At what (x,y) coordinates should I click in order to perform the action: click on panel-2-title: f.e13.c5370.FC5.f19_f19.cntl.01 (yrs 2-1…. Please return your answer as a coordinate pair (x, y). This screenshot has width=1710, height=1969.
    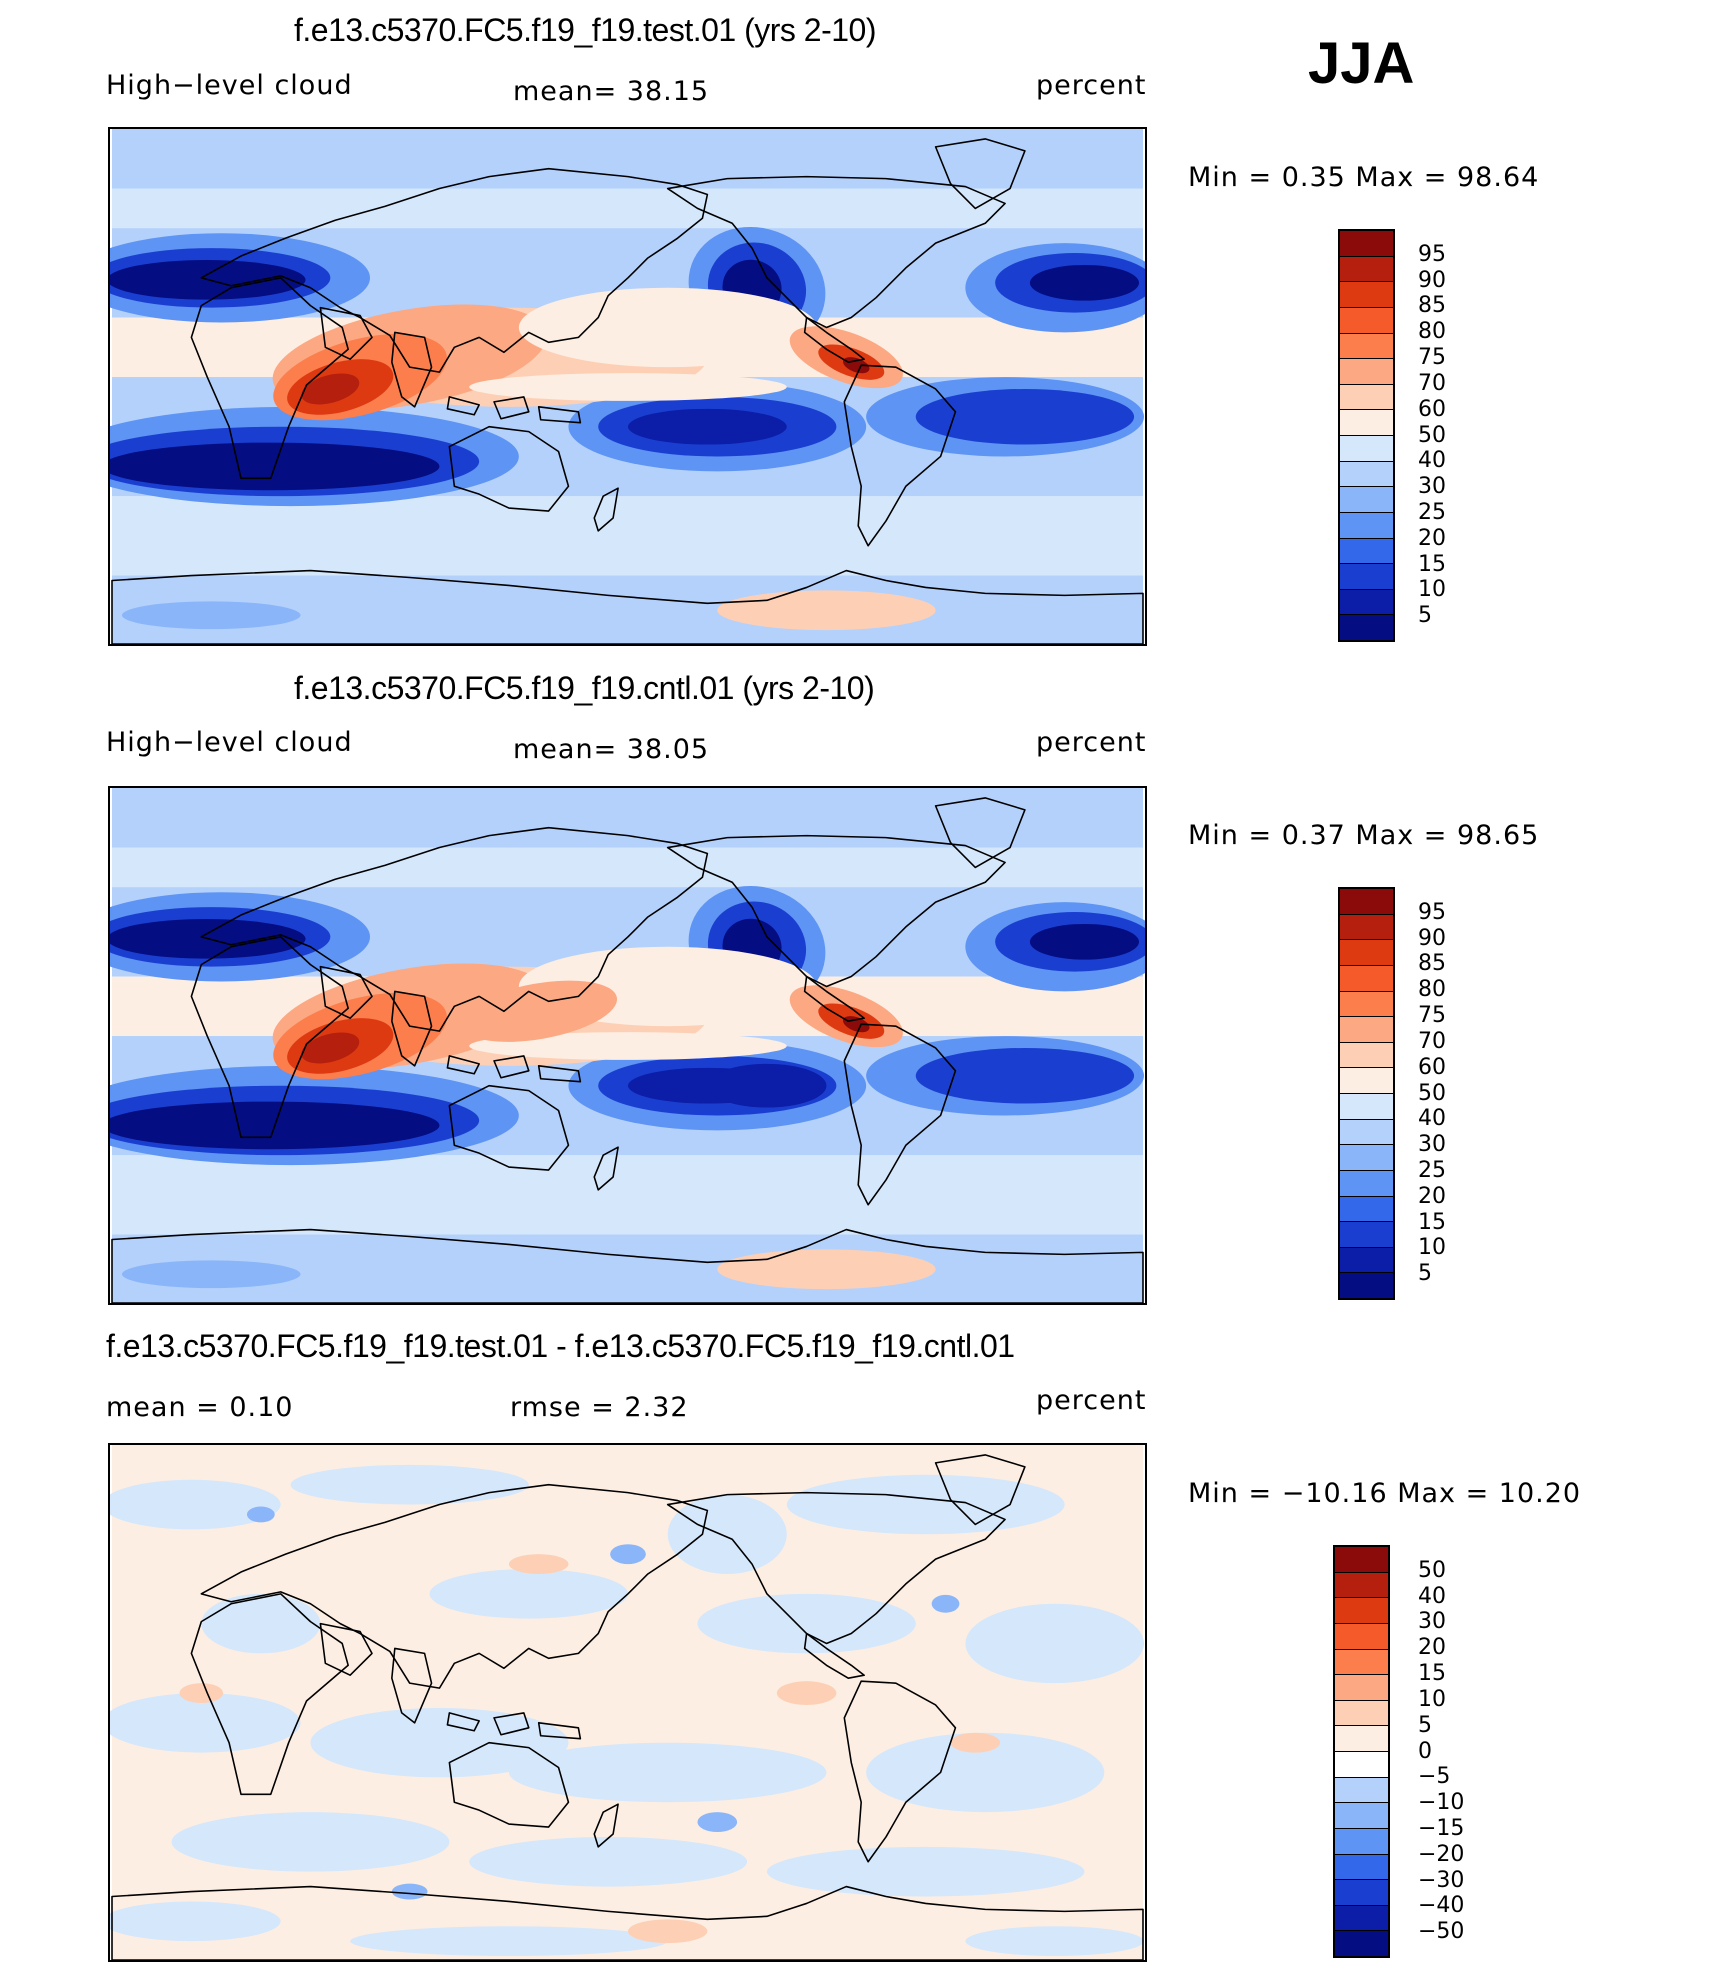
    Looking at the image, I should click on (584, 688).